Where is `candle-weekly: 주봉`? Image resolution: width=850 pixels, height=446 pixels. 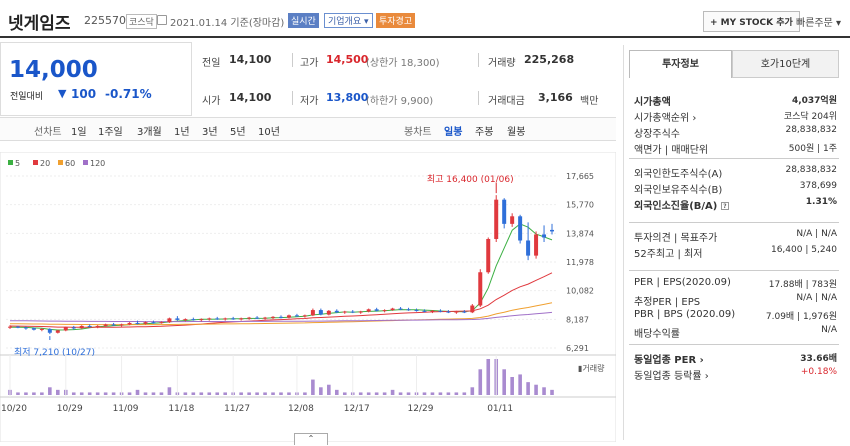 candle-weekly: 주봉 is located at coordinates (484, 132).